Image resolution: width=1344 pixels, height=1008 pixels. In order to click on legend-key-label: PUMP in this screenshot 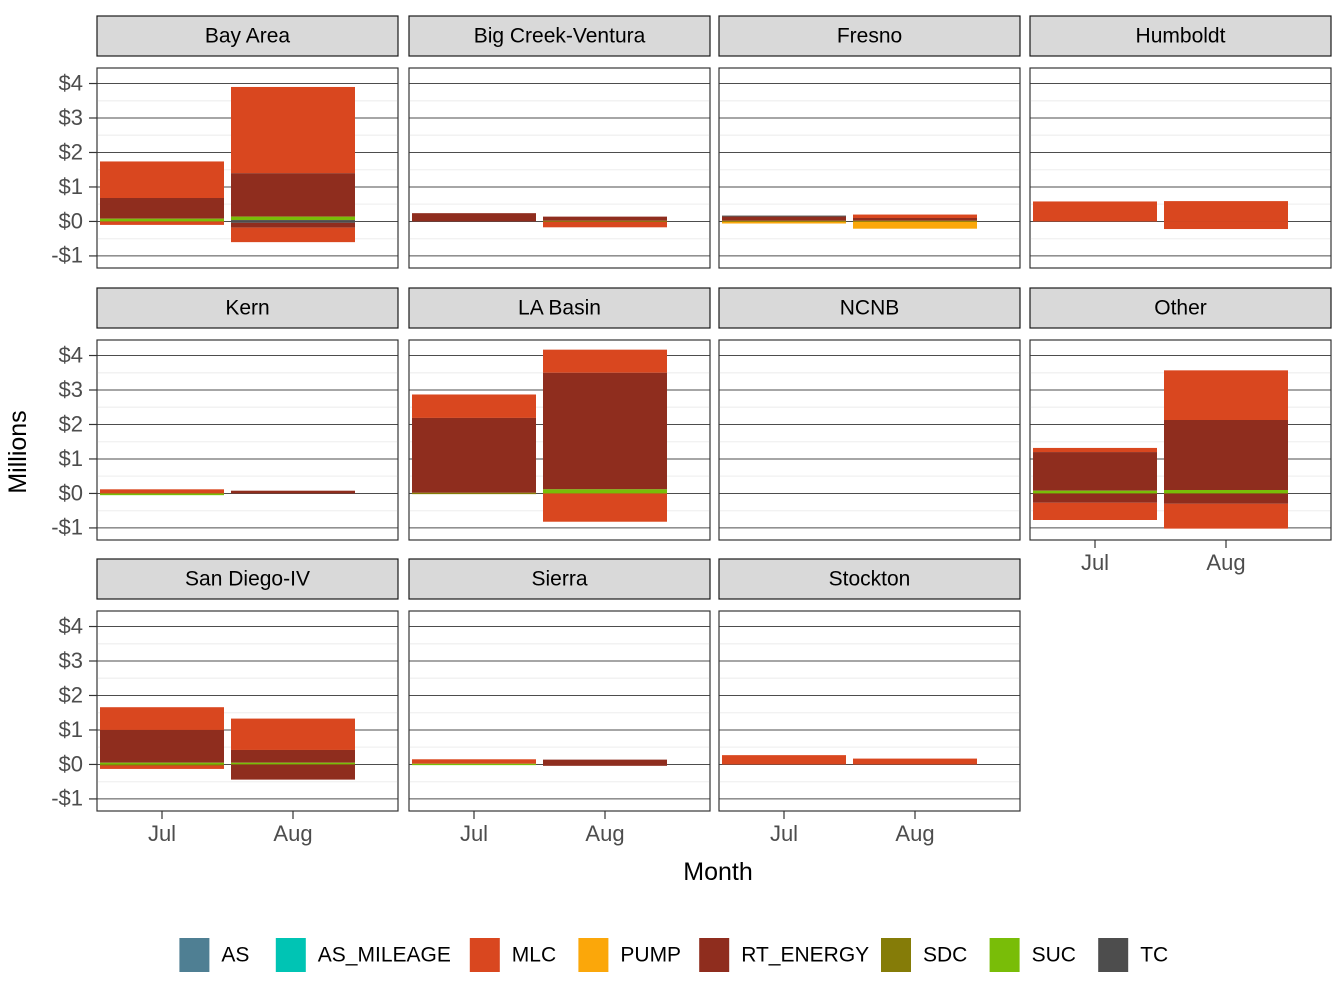, I will do `click(650, 955)`.